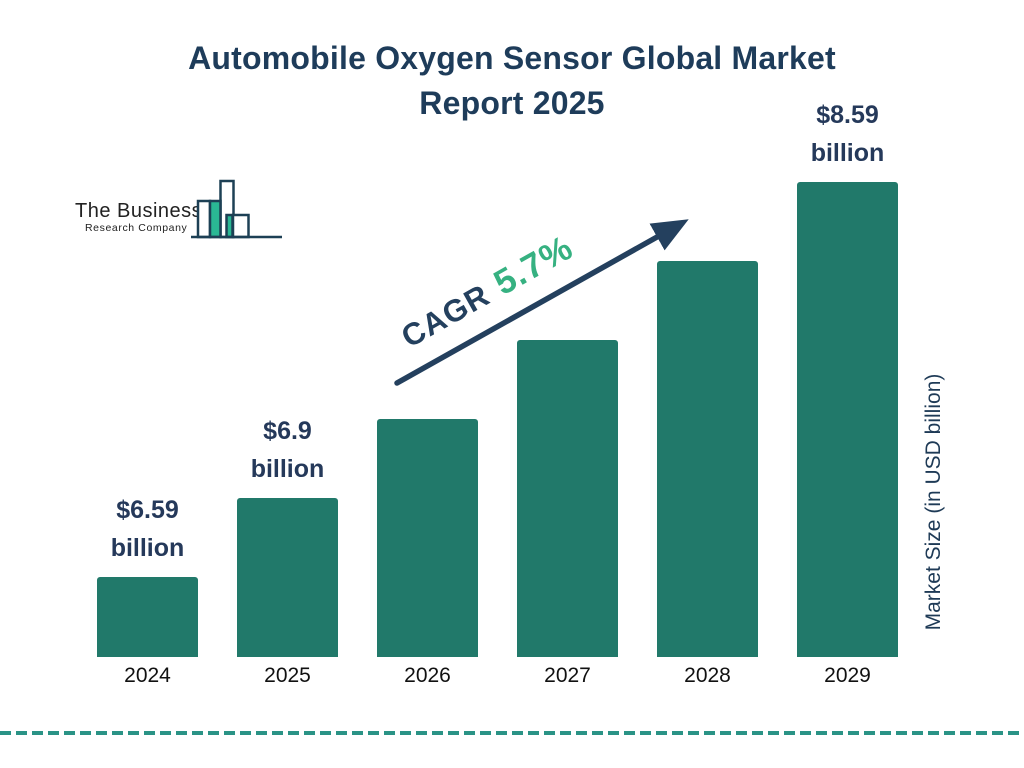  I want to click on logo-company-name: The Business, so click(139, 211).